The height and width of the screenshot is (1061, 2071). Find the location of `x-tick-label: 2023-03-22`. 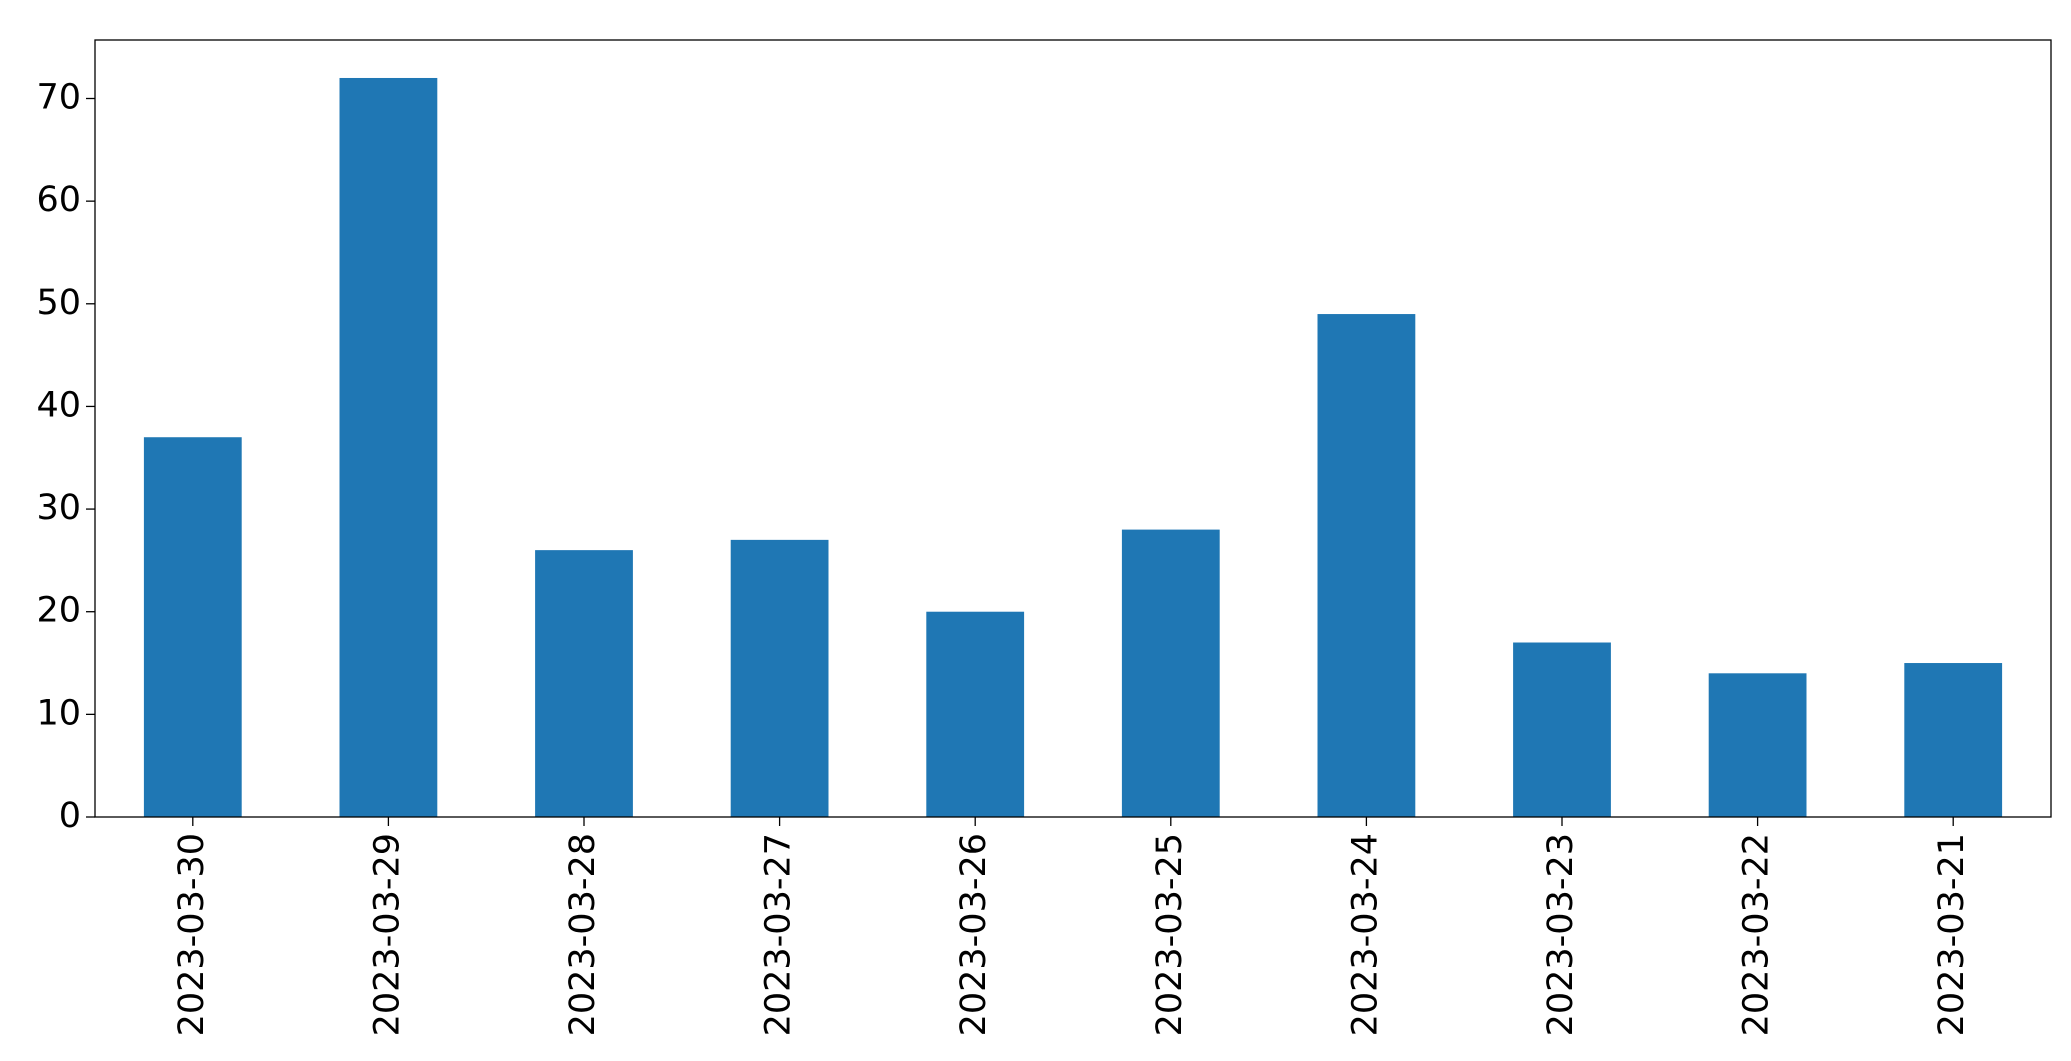

x-tick-label: 2023-03-22 is located at coordinates (1757, 934).